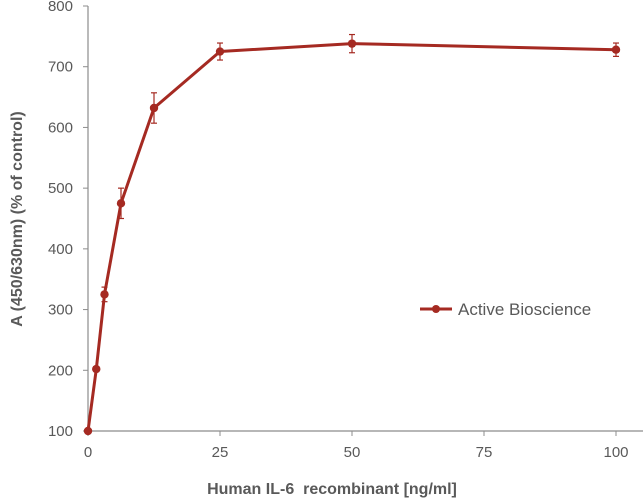  What do you see at coordinates (17, 218) in the screenshot?
I see `y-axis-title: A (450/630nm) (% of control)` at bounding box center [17, 218].